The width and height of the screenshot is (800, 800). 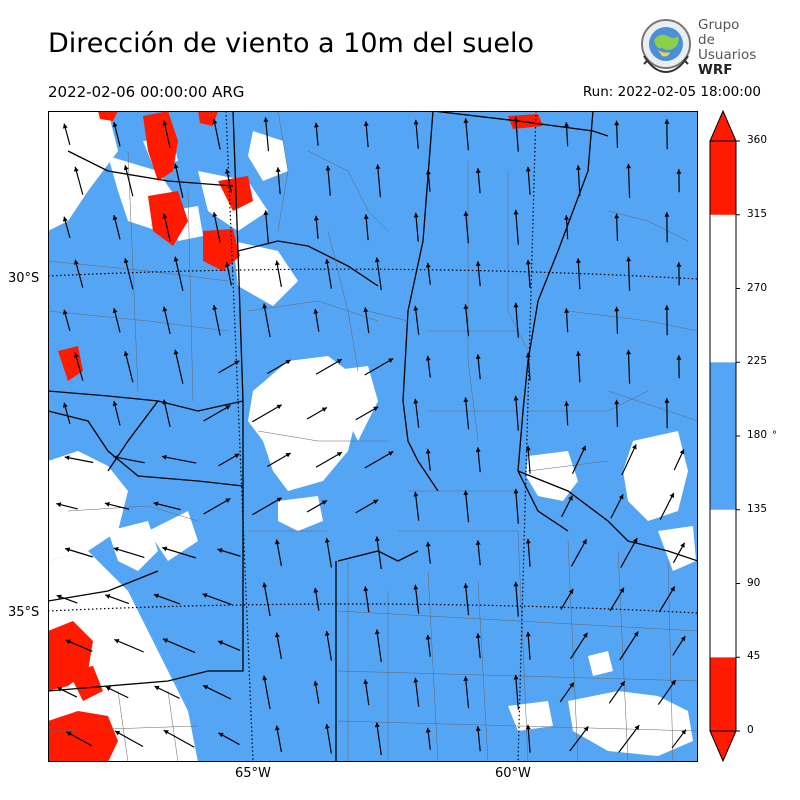 I want to click on colorbar-tick-label: 135, so click(x=757, y=508).